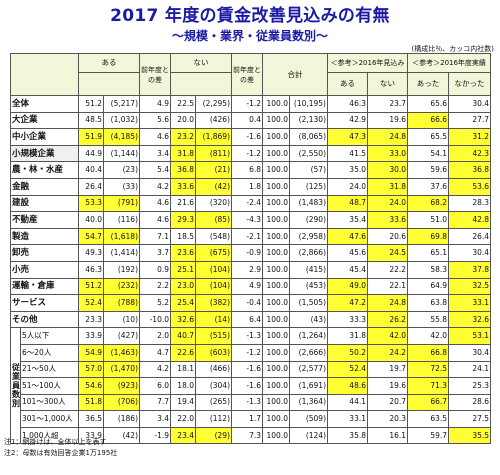 The width and height of the screenshot is (500, 475). What do you see at coordinates (213, 435) in the screenshot?
I see `cell-nai-count: (29)` at bounding box center [213, 435].